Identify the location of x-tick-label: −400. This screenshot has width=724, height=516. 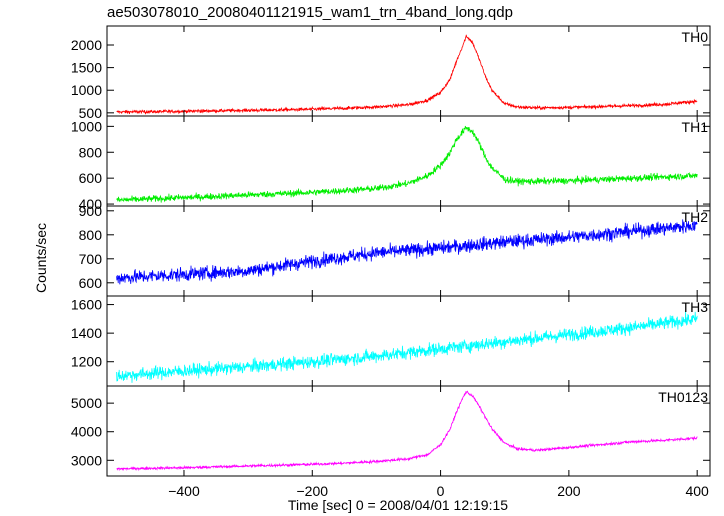
(184, 491).